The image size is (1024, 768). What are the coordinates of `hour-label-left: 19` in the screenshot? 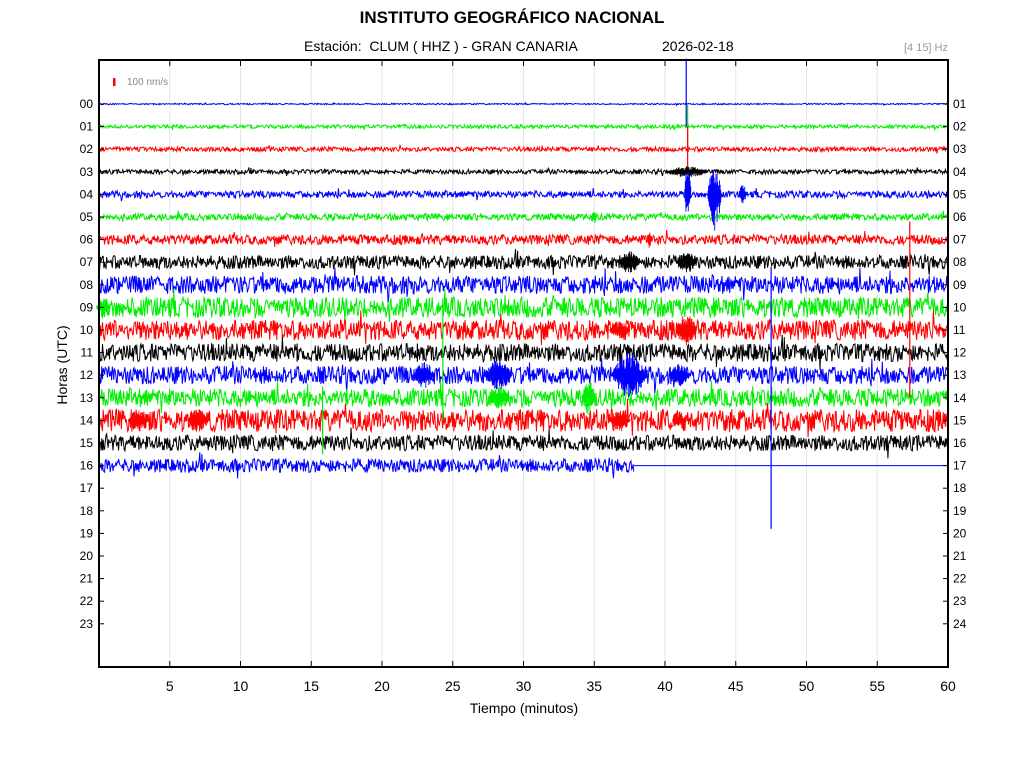 It's located at (87, 533).